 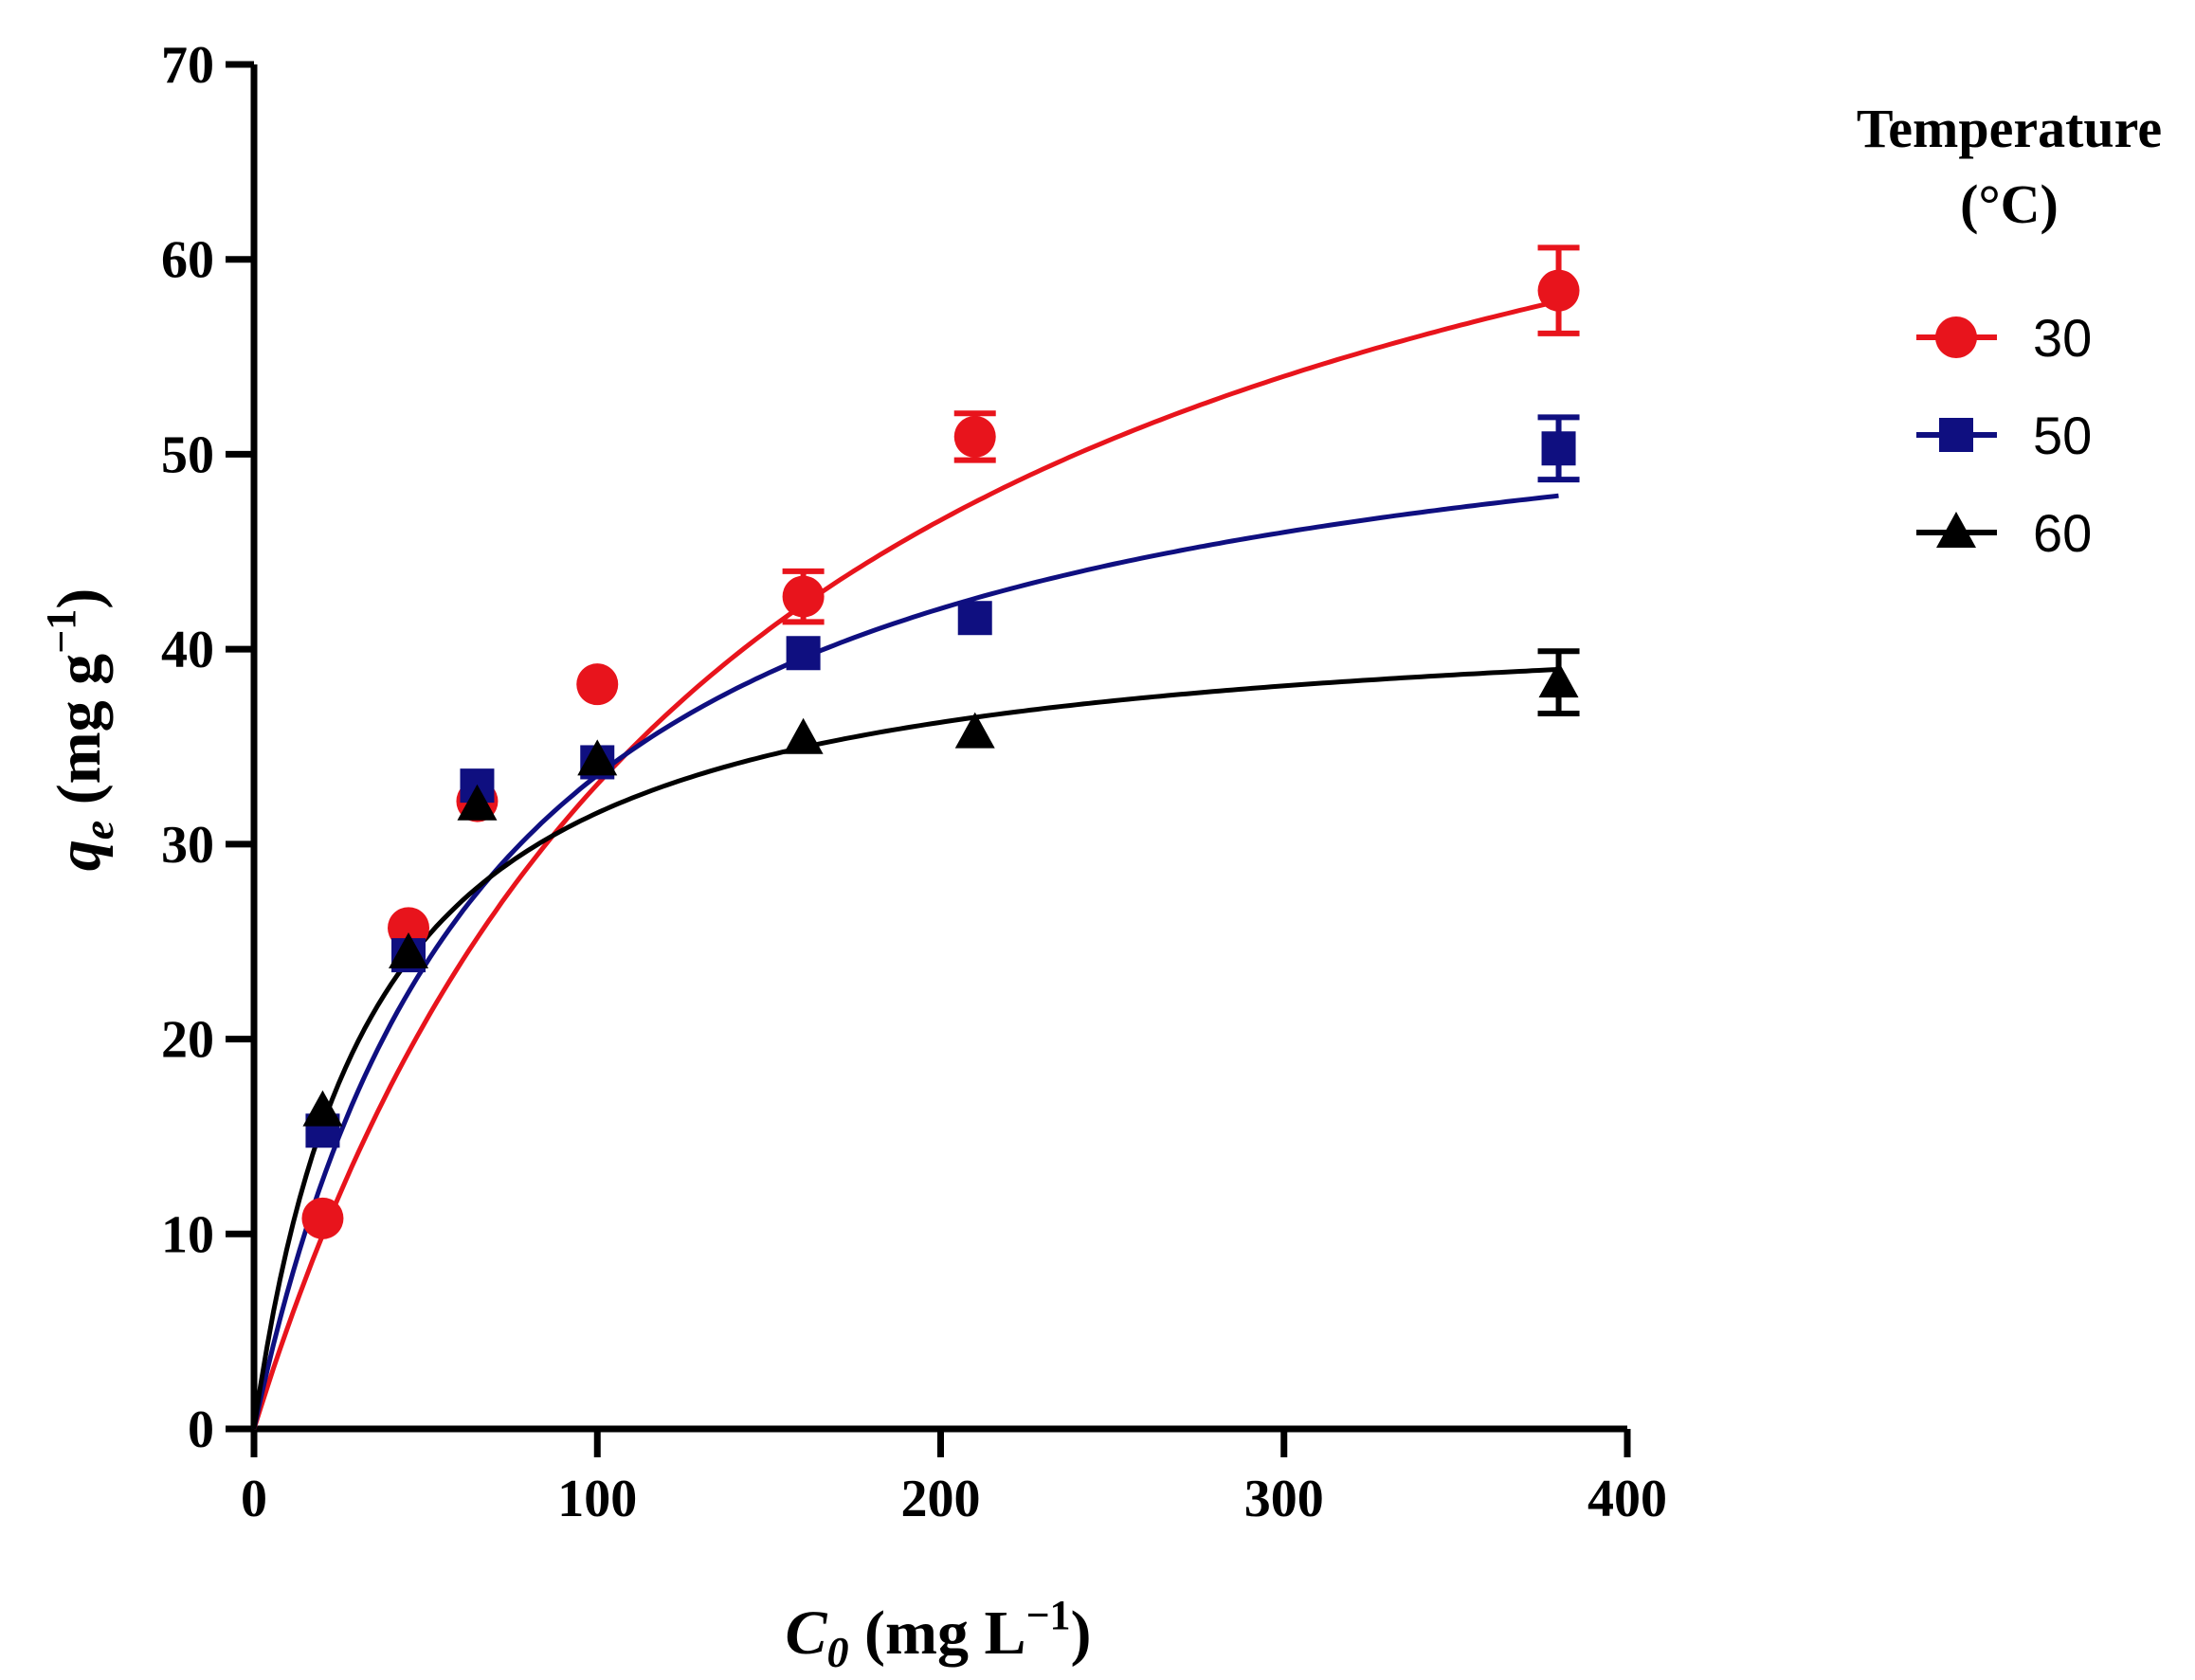 I want to click on legend-title-line2: (°C), so click(x=2009, y=204).